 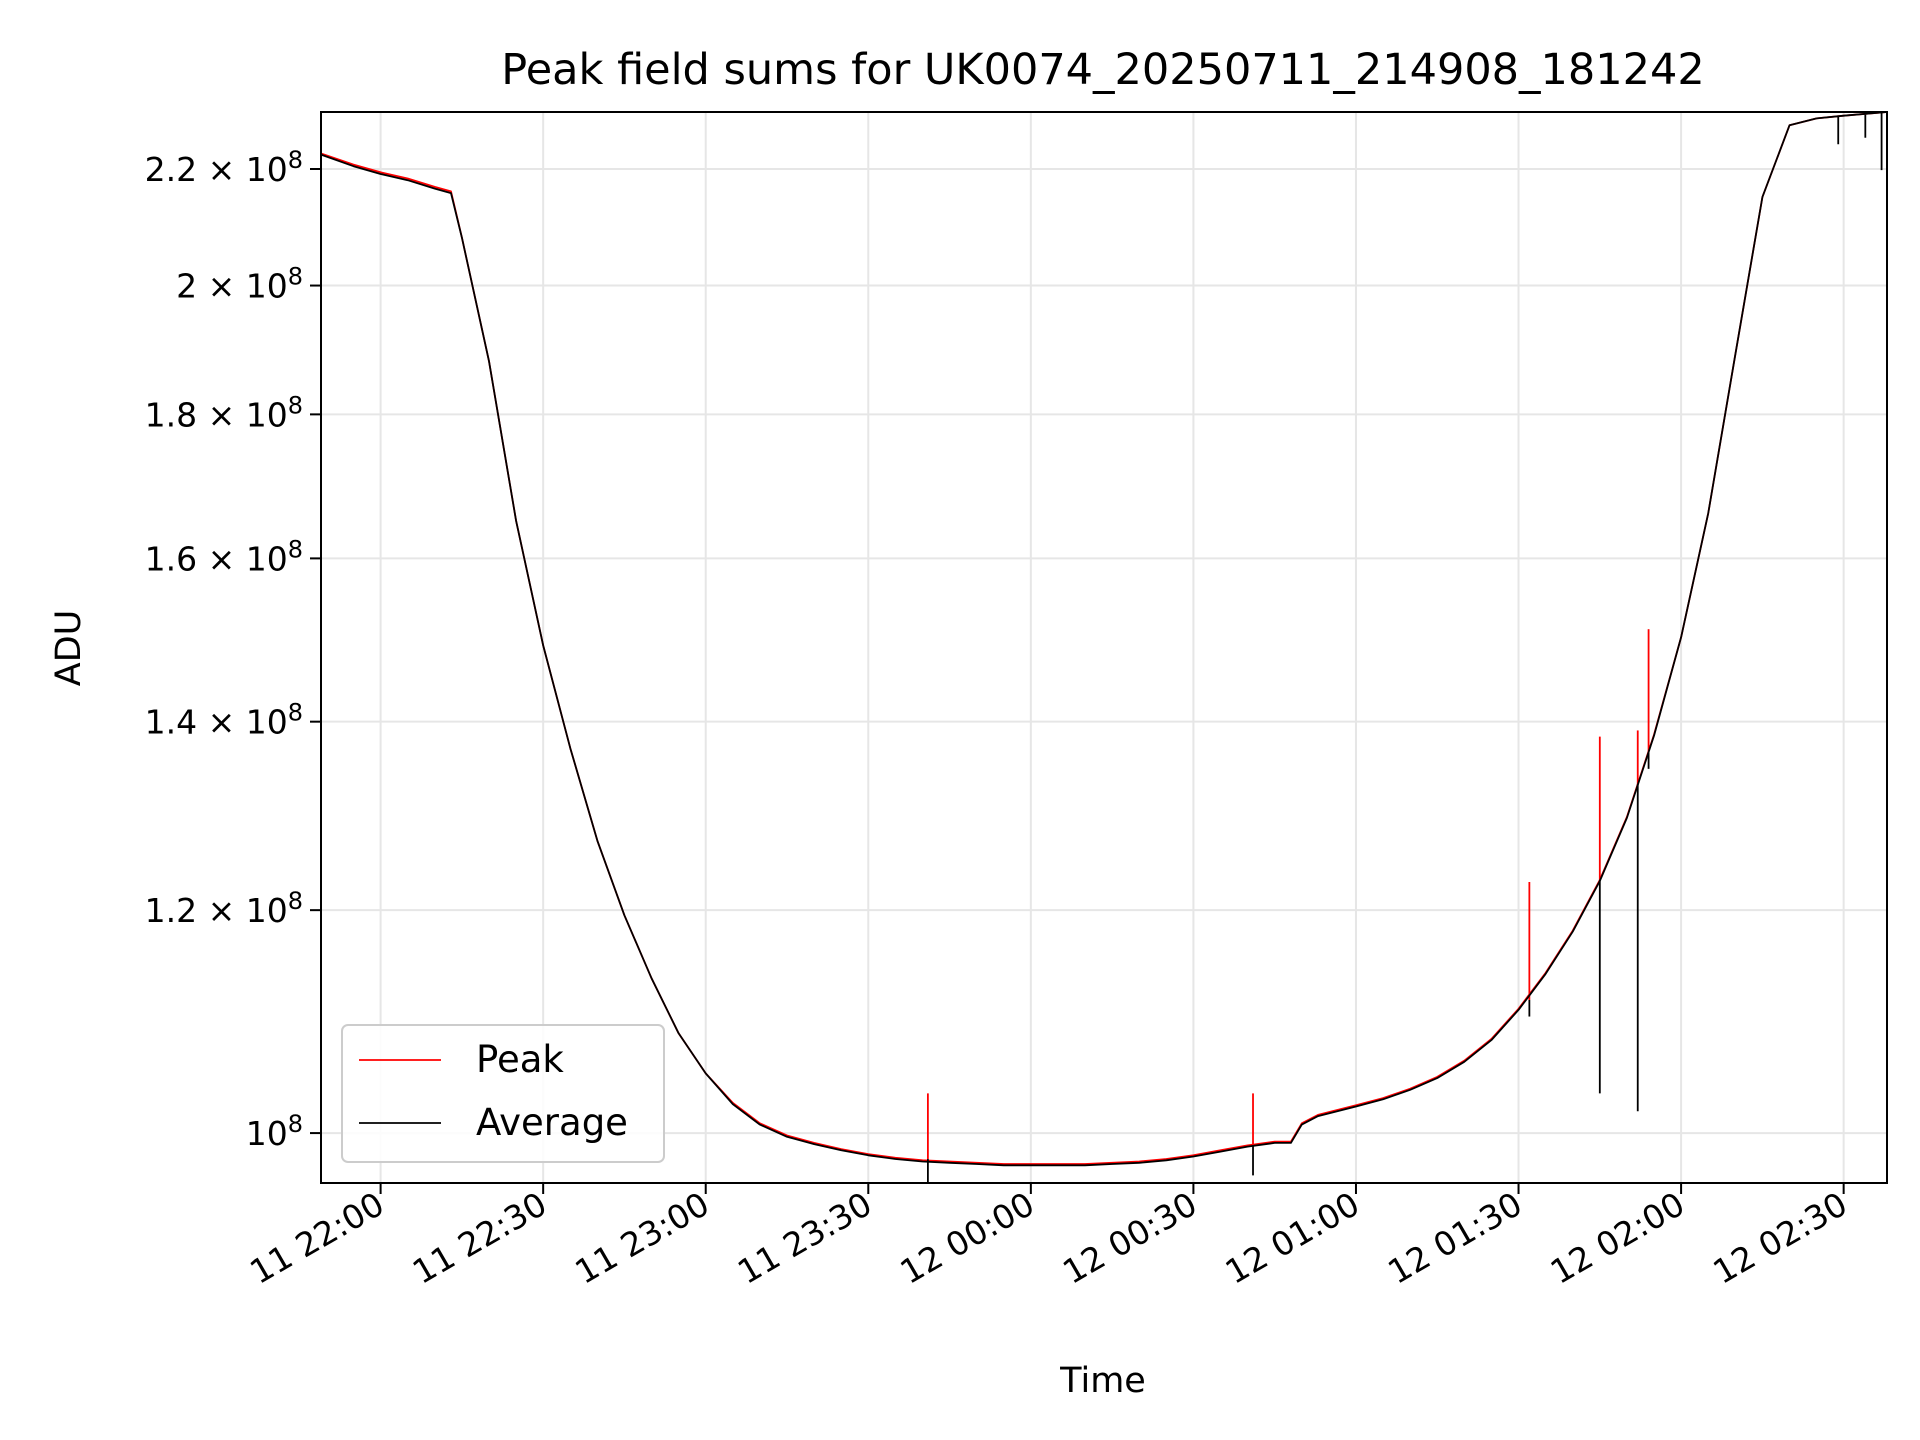 I want to click on x-tick-label: 12 00:30, so click(x=1129, y=1238).